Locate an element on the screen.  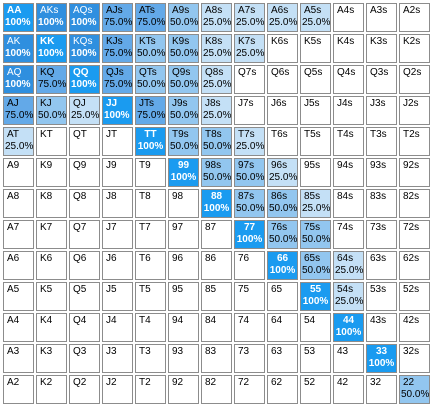
range-cell-53: 53 is located at coordinates (315, 358).